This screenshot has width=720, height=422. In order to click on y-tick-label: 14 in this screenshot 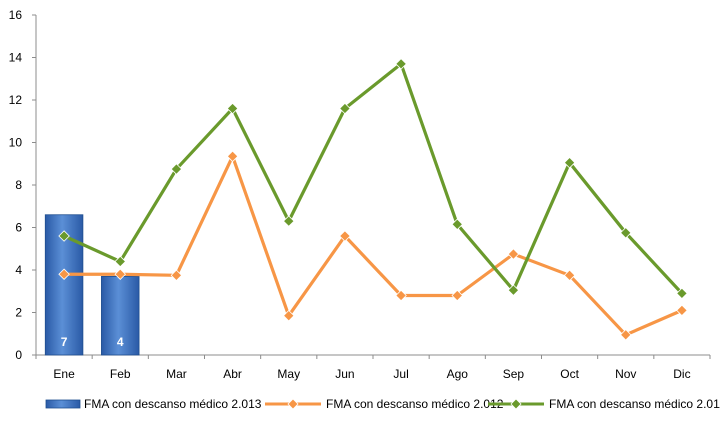, I will do `click(16, 58)`.